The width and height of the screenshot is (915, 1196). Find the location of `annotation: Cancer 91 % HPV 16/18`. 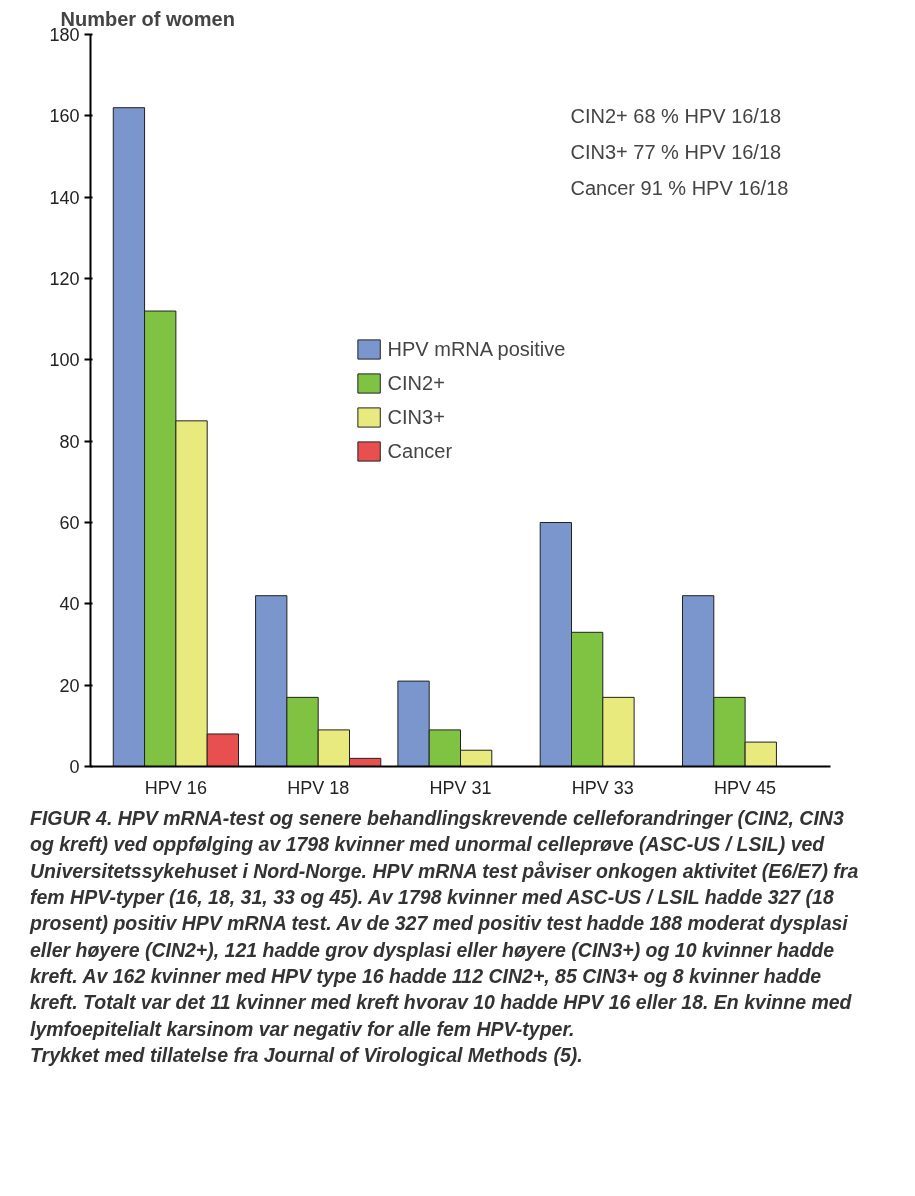

annotation: Cancer 91 % HPV 16/18 is located at coordinates (679, 187).